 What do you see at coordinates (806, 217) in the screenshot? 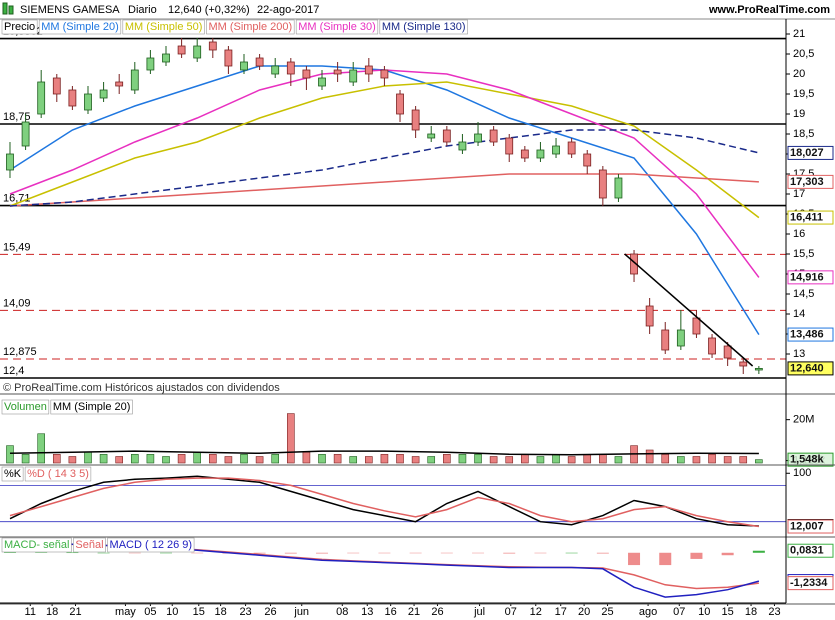
I see `value-label: 16,411` at bounding box center [806, 217].